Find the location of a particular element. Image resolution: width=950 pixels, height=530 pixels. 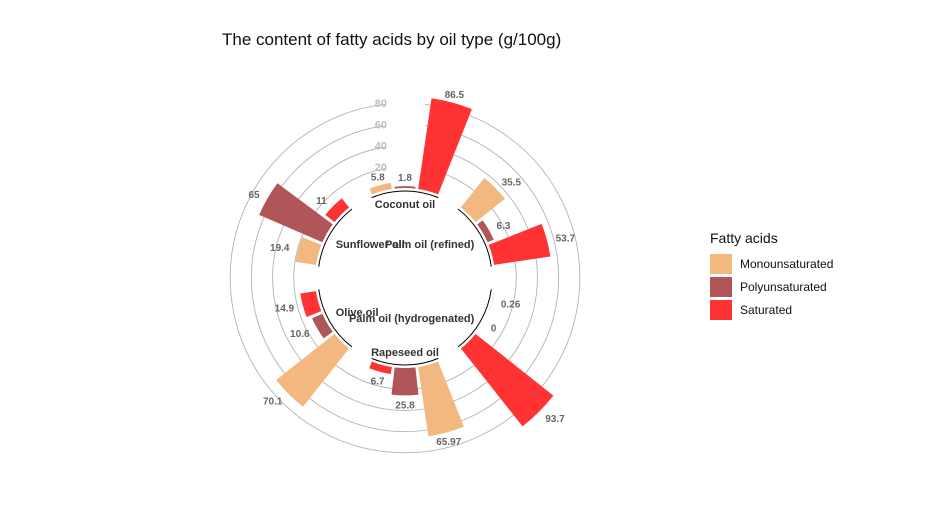

bar-sunflower-oil-saturated is located at coordinates (337, 210).